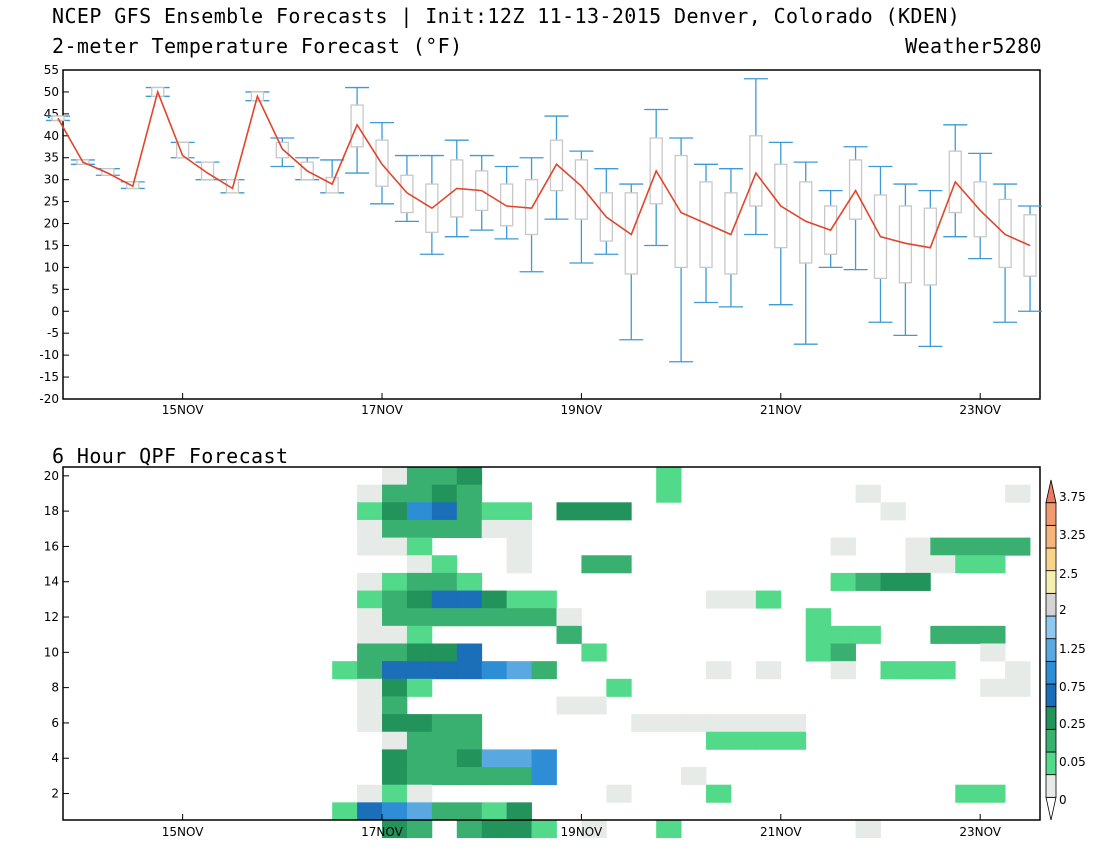 Image resolution: width=1100 pixels, height=850 pixels. I want to click on colorbar-label: 0.75, so click(1072, 687).